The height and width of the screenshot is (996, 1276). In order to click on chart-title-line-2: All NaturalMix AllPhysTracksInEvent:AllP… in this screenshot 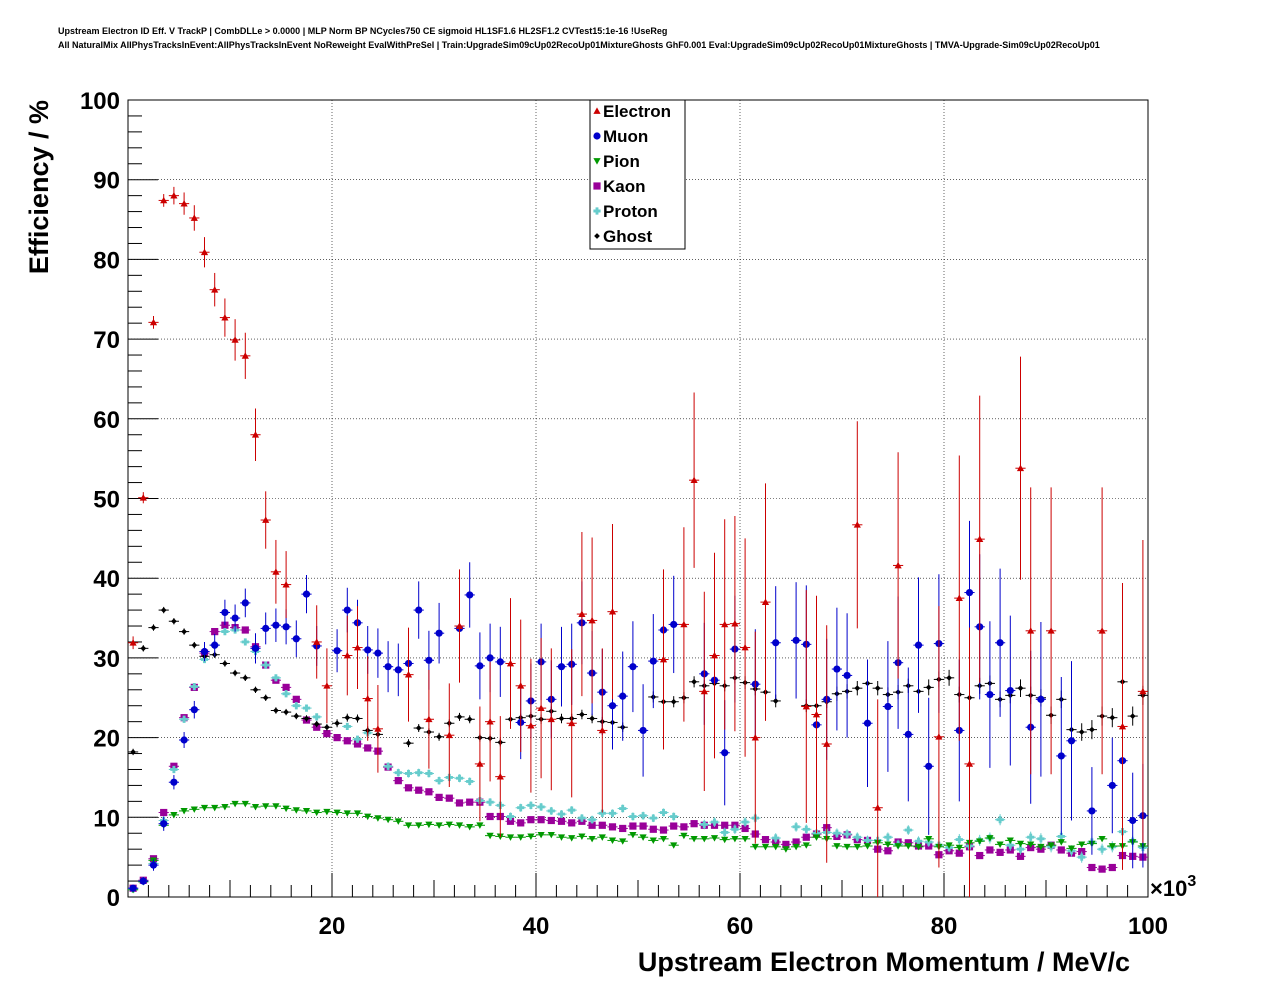, I will do `click(579, 45)`.